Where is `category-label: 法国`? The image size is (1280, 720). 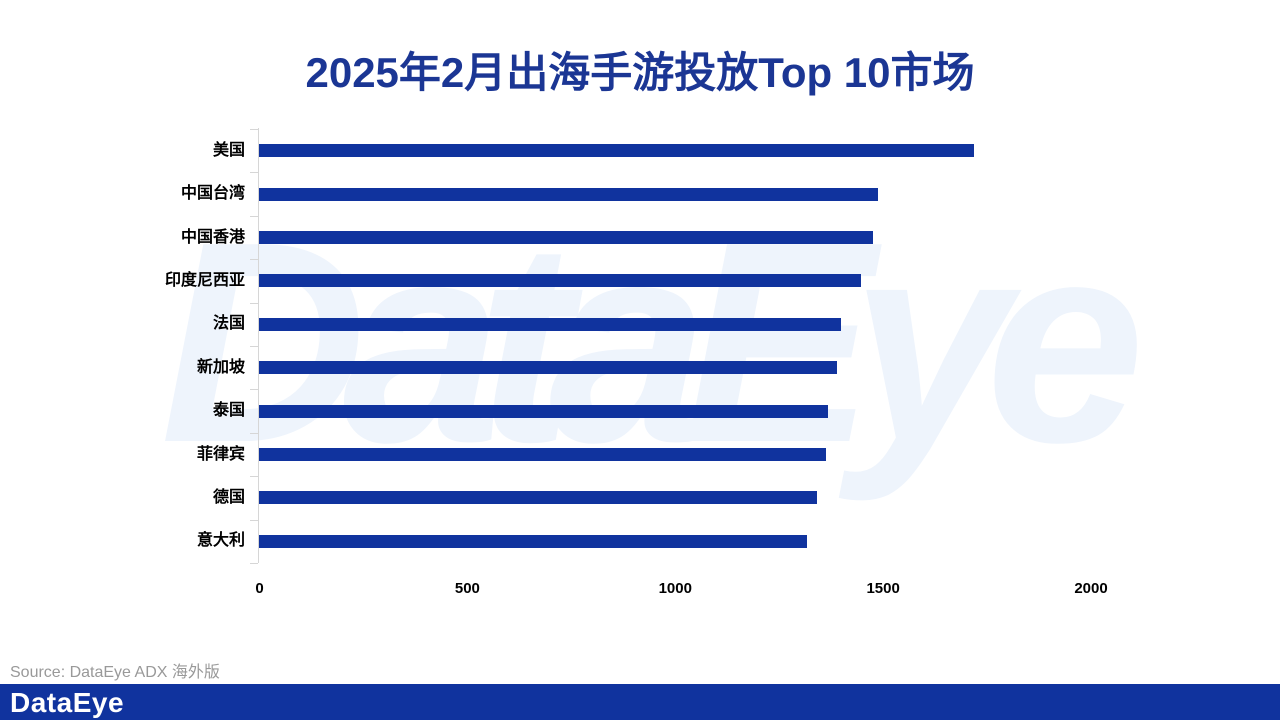
category-label: 法国 is located at coordinates (228, 324).